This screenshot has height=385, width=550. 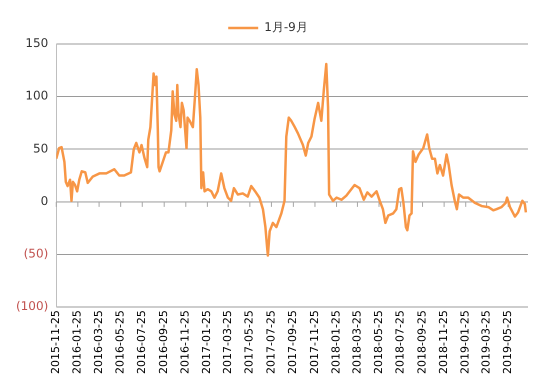 What do you see at coordinates (443, 342) in the screenshot?
I see `x-tick-label: 2018-11-25` at bounding box center [443, 342].